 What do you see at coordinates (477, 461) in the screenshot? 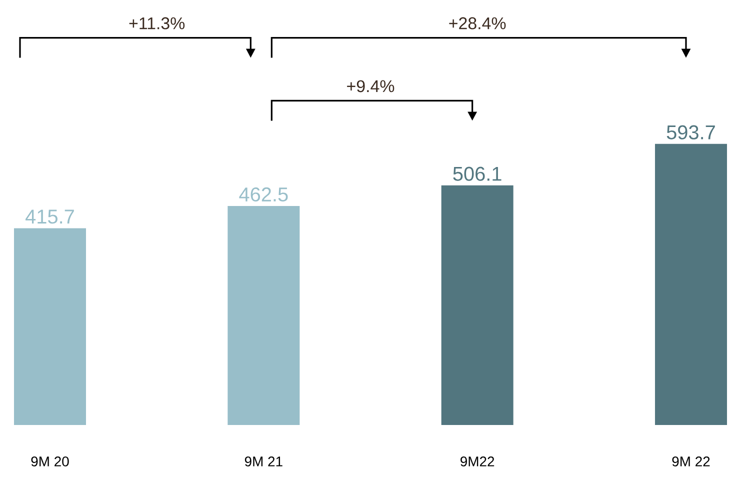
I see `x-tick-label: 9M22` at bounding box center [477, 461].